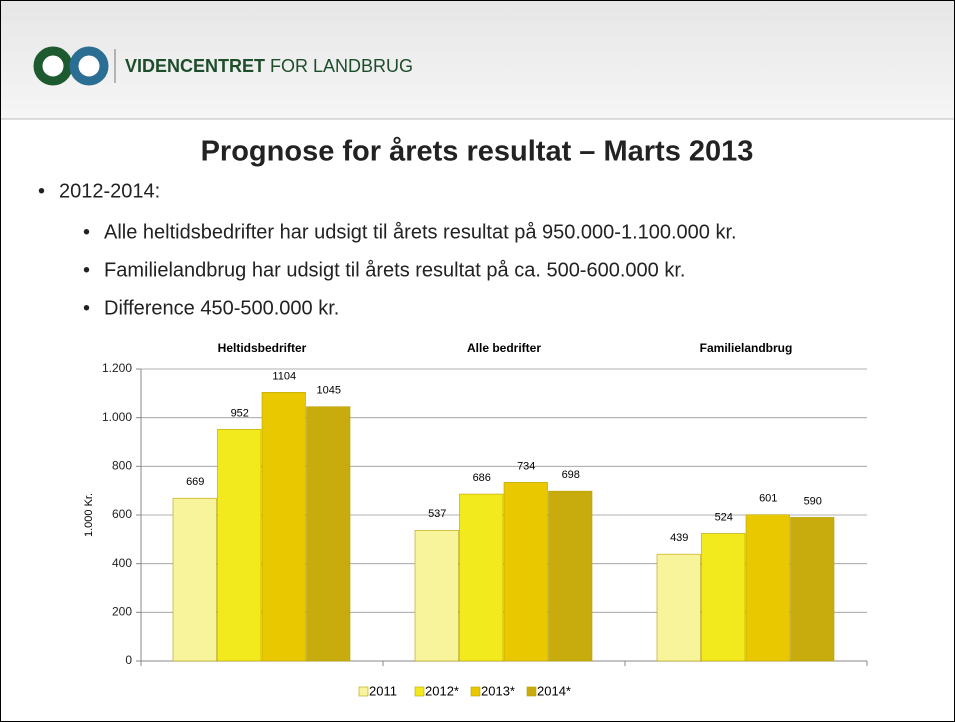 Image resolution: width=955 pixels, height=722 pixels. Describe the element at coordinates (768, 499) in the screenshot. I see `data-label: 601` at that location.